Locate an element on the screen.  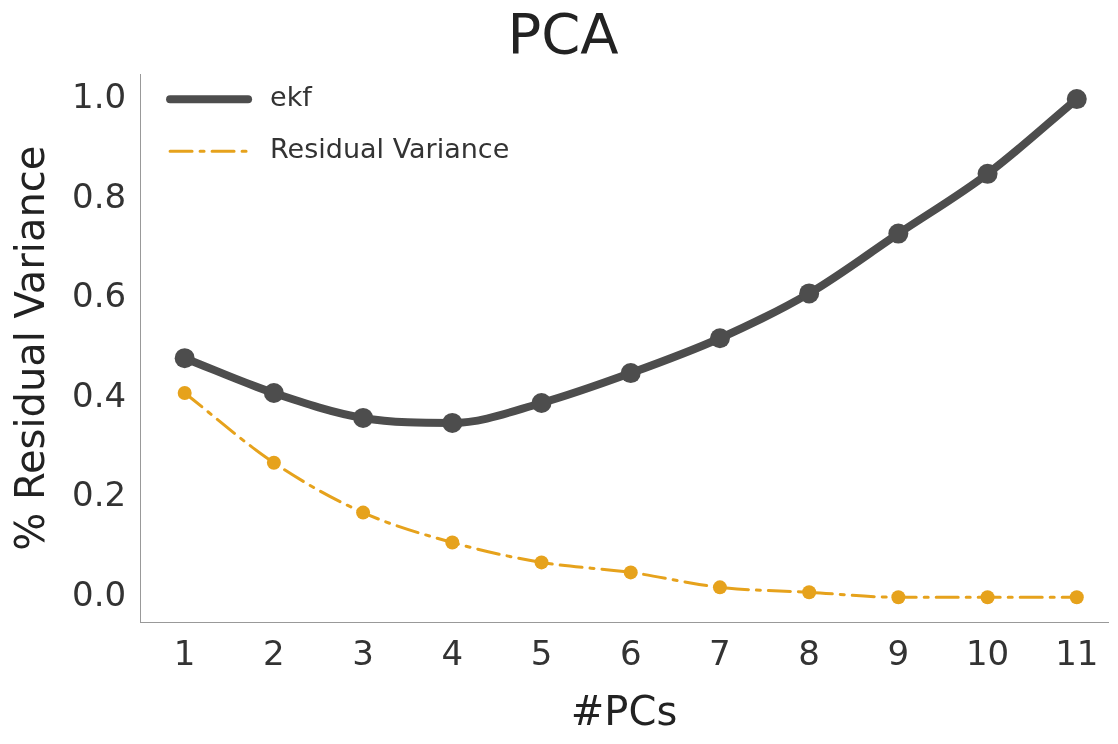
x-tick-label: 7 is located at coordinates (720, 653).